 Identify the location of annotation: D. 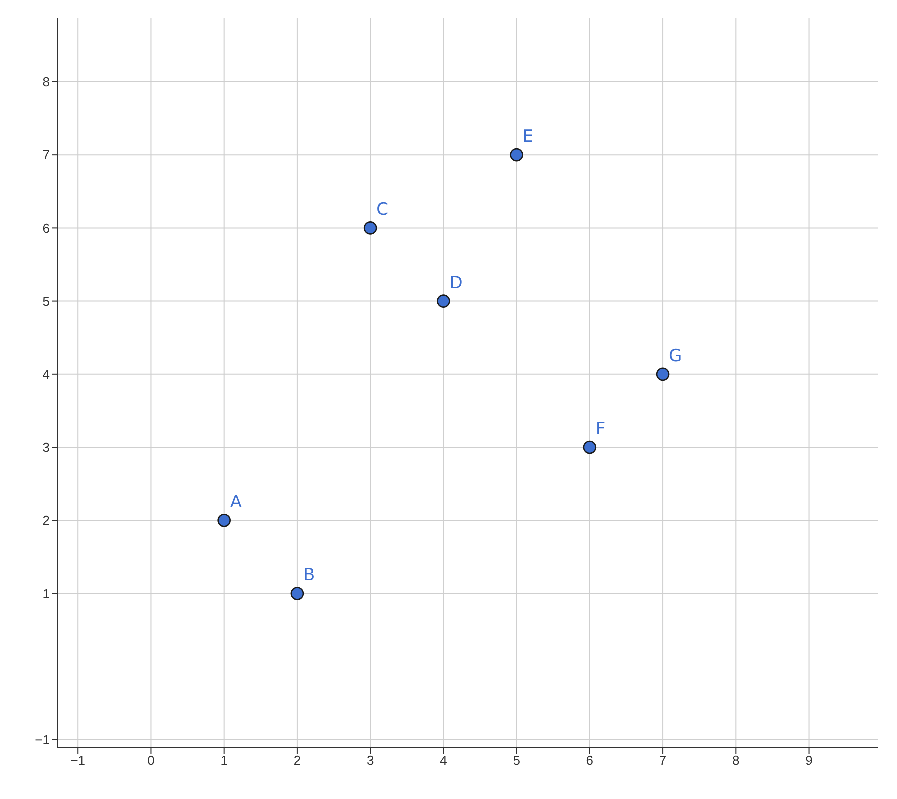
(456, 283).